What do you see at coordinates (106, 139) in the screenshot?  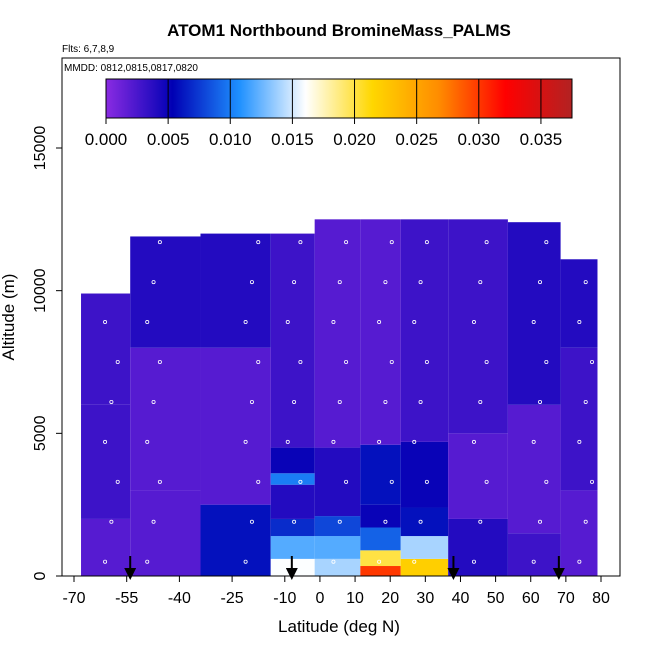 I see `colorbar-tick-label: 0.000` at bounding box center [106, 139].